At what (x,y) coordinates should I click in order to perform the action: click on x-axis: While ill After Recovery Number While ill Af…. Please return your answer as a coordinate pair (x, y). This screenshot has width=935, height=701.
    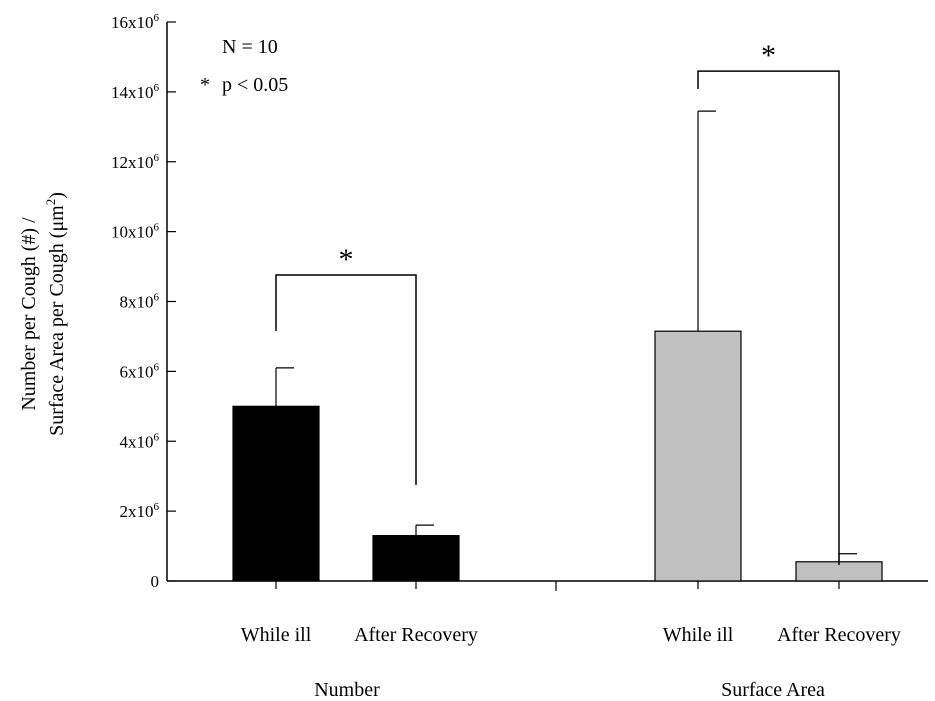
    Looking at the image, I should click on (547, 640).